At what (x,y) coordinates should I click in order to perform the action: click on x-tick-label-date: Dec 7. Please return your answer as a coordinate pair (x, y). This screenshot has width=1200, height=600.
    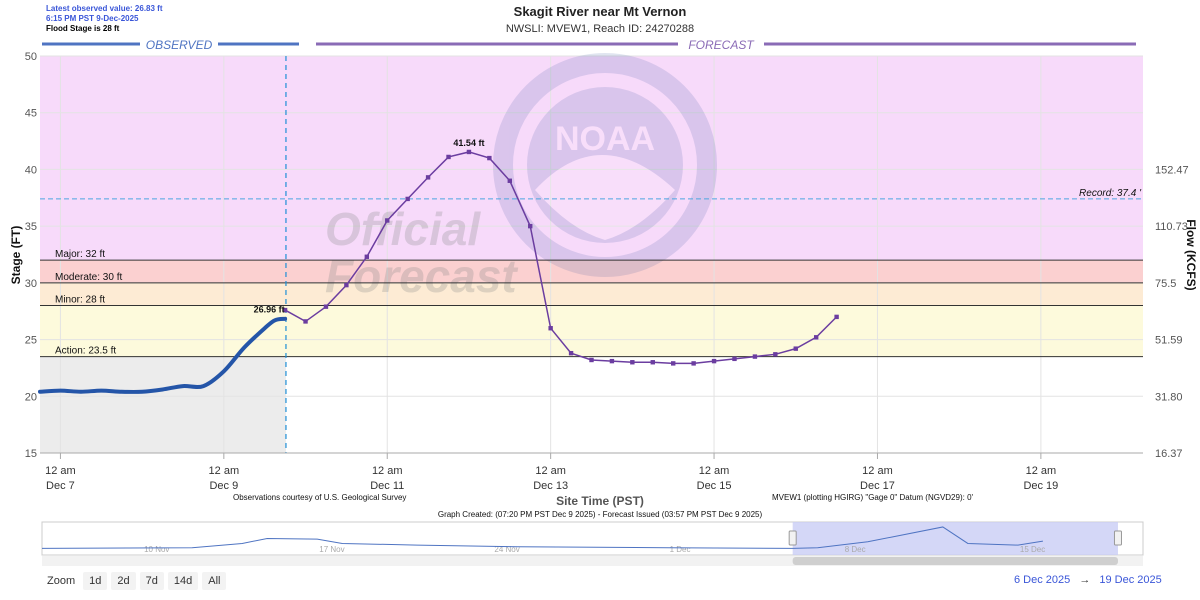
    Looking at the image, I should click on (60, 486).